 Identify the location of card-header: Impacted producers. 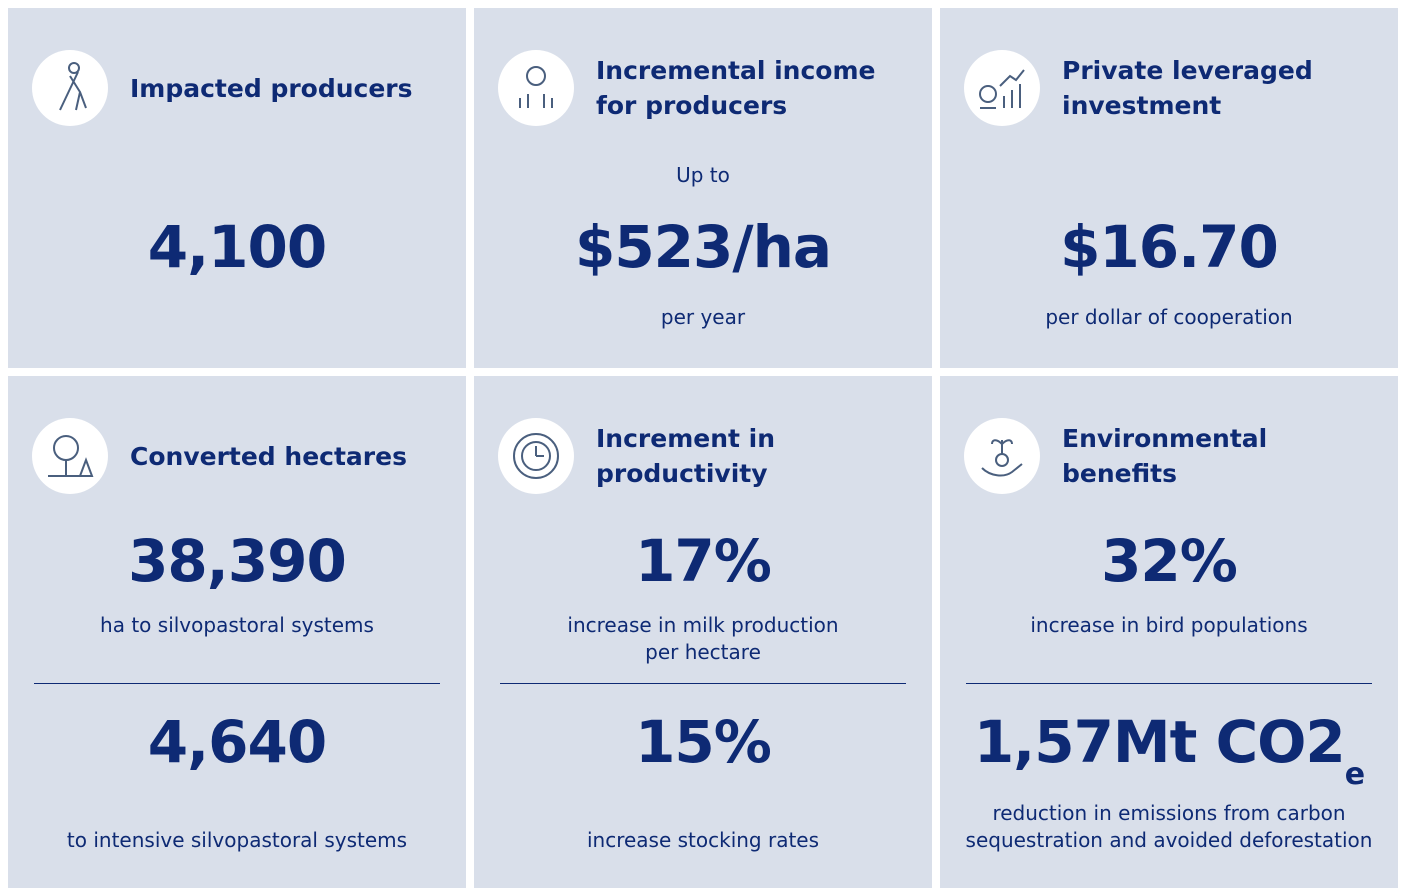
(226, 88).